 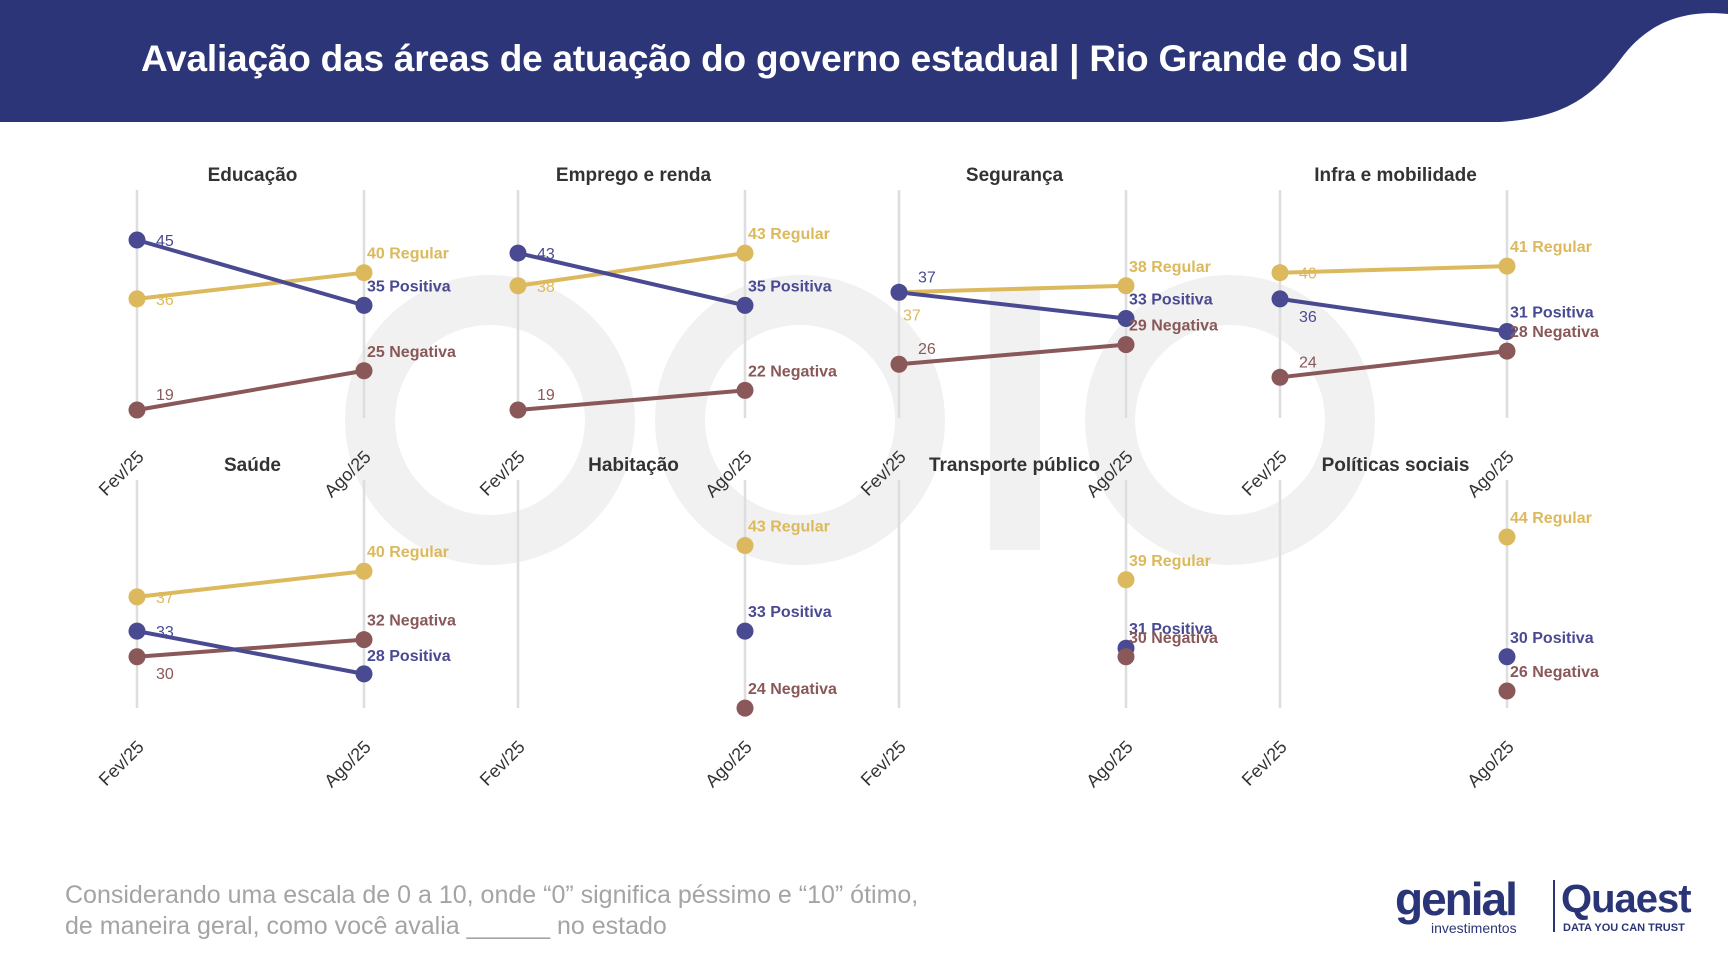 I want to click on seguranca-negativa-label-ago: 29 Negativa, so click(x=1173, y=326).